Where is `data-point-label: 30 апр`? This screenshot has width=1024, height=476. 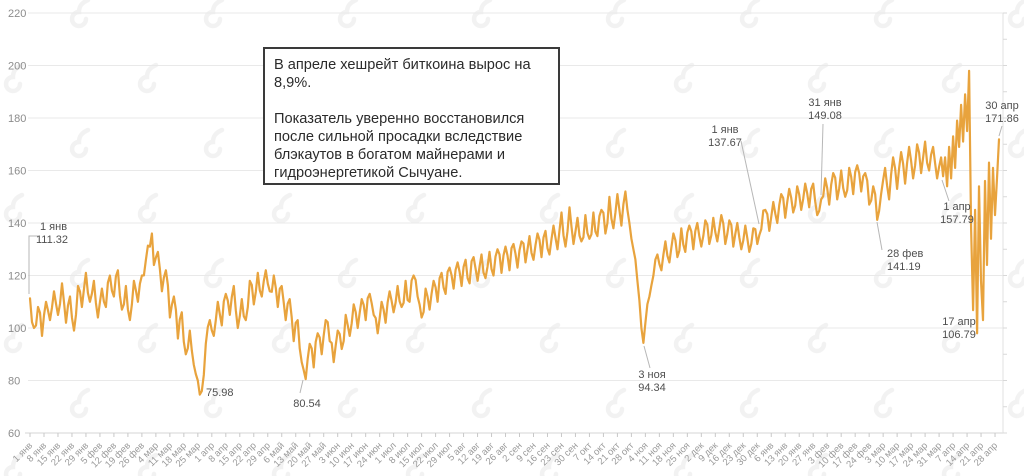
data-point-label: 30 апр is located at coordinates (1001, 106).